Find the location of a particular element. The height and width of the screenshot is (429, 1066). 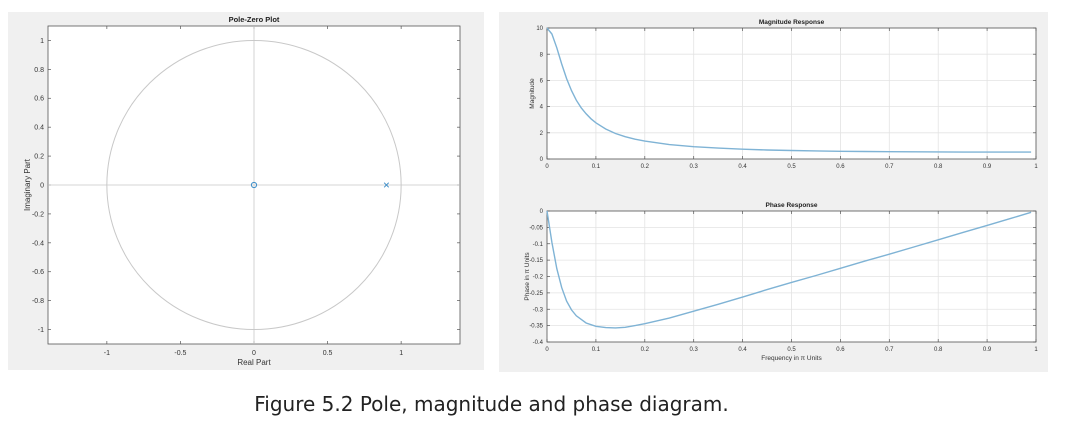

x-tick-label: -0.5 is located at coordinates (180, 353).